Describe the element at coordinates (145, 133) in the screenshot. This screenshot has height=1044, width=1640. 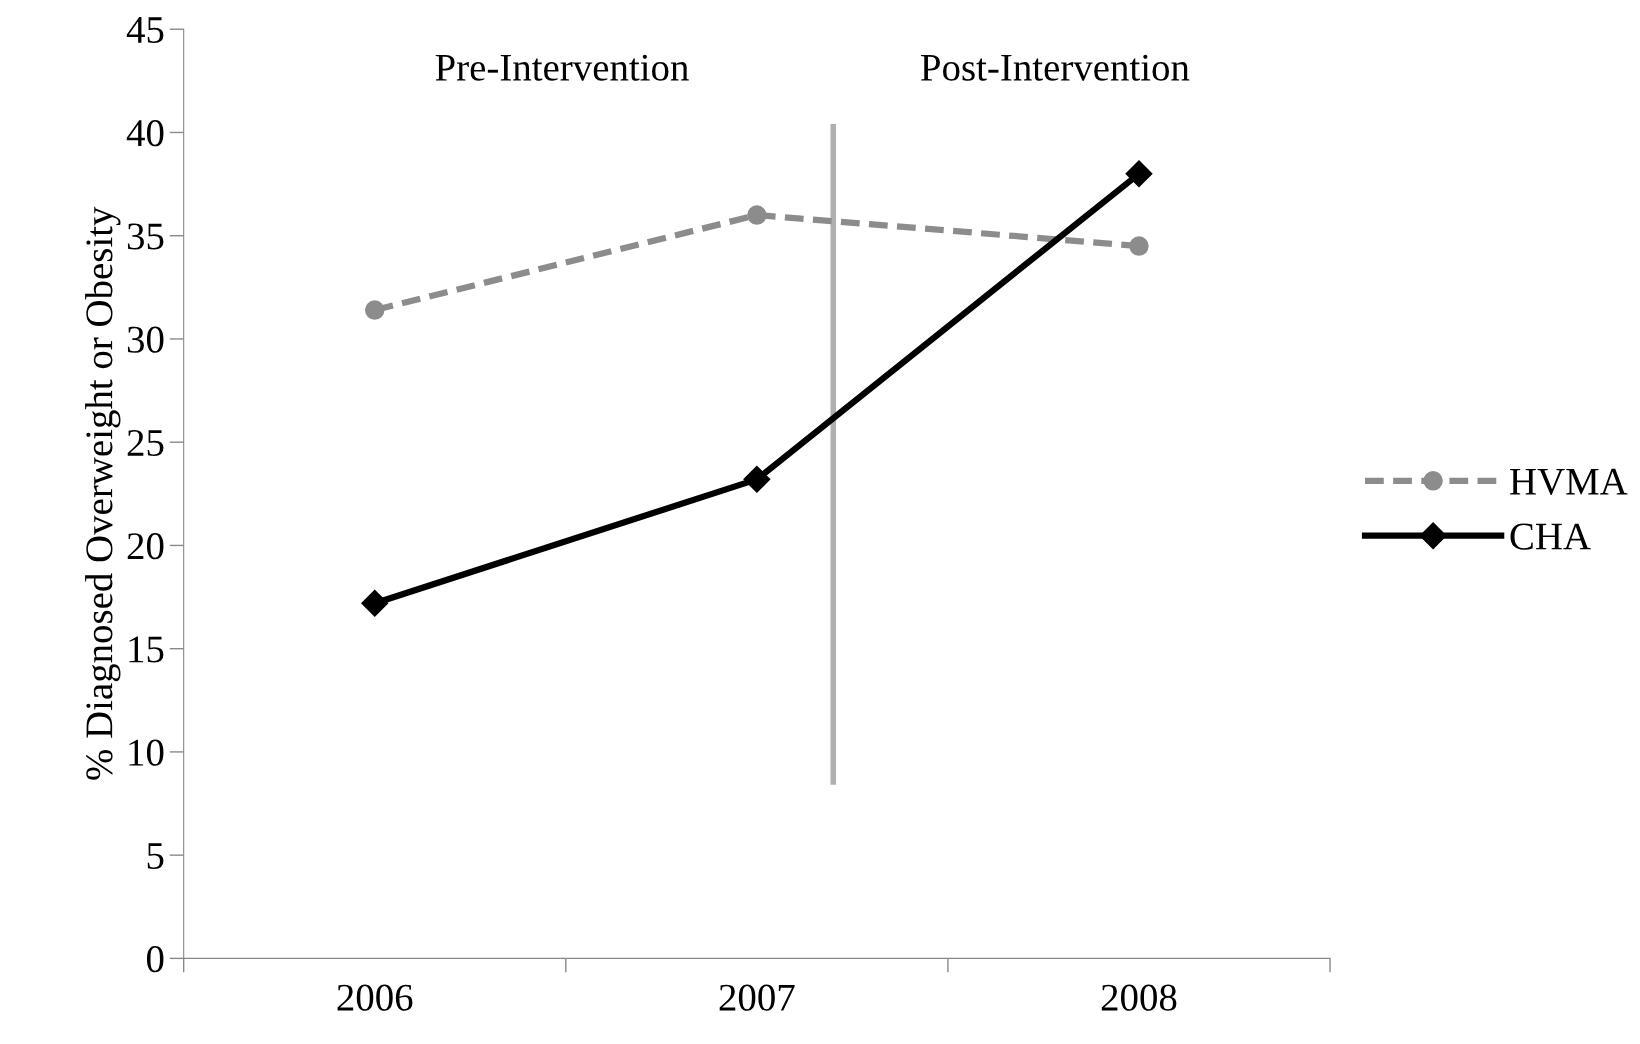
I see `y-tick-label: 40` at that location.